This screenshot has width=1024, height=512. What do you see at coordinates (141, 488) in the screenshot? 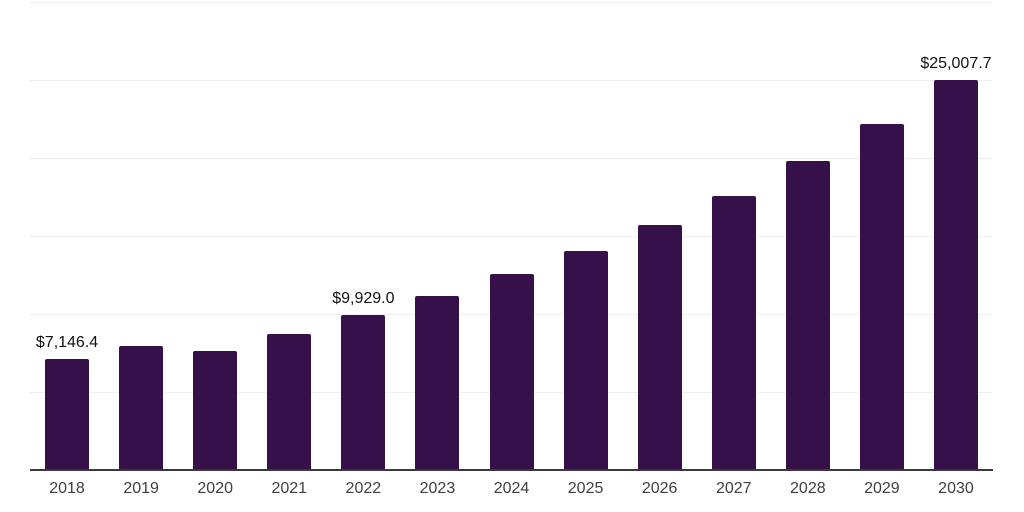
I see `x-axis-label-2019: 2019` at bounding box center [141, 488].